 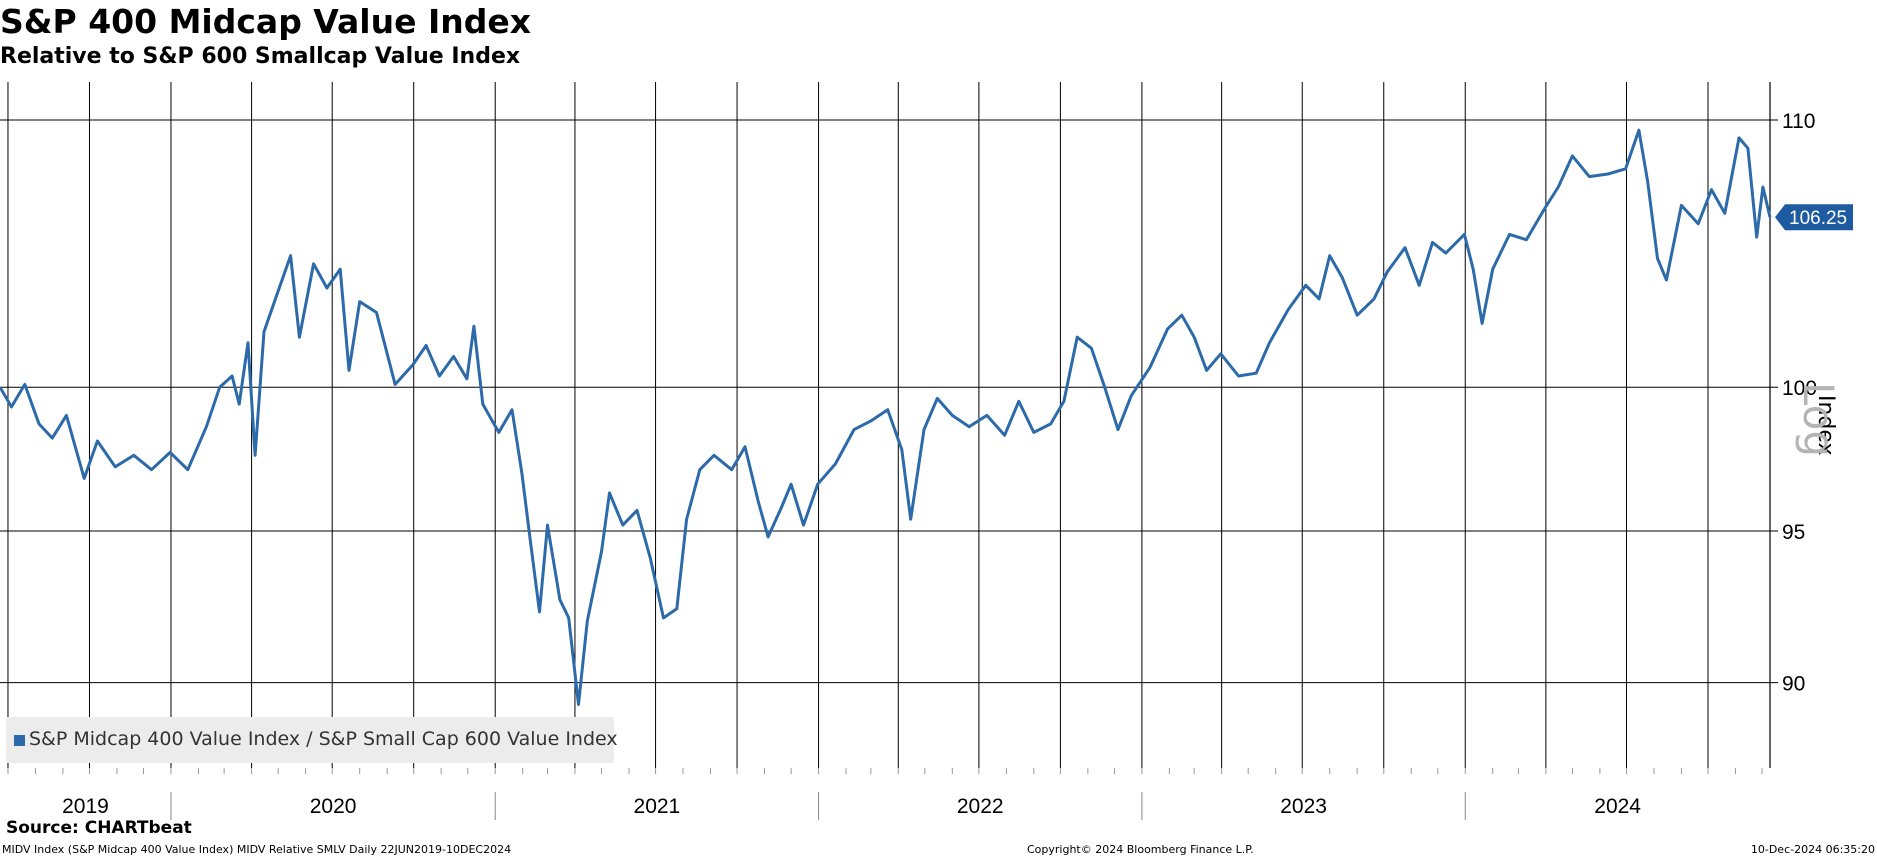 What do you see at coordinates (266, 21) in the screenshot?
I see `chart-title: S&P 400 Midcap Value Index` at bounding box center [266, 21].